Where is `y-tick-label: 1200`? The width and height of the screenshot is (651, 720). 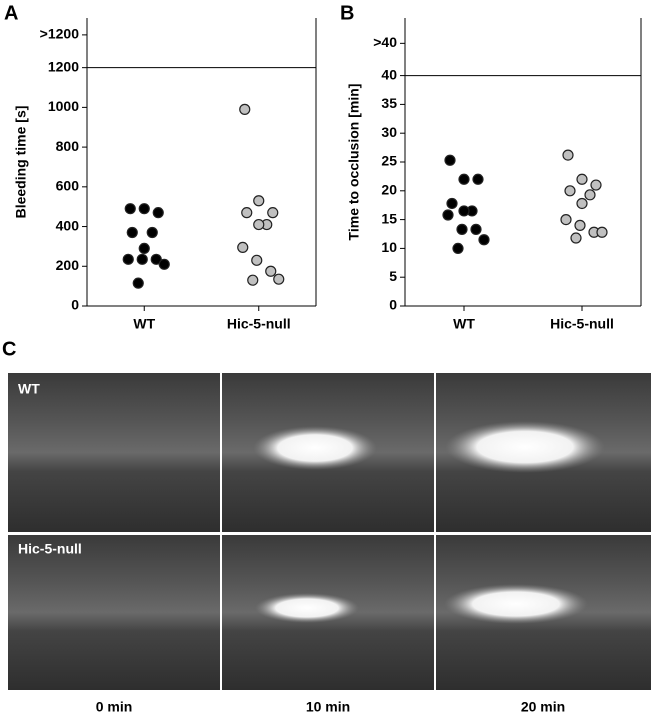 y-tick-label: 1200 is located at coordinates (63, 66).